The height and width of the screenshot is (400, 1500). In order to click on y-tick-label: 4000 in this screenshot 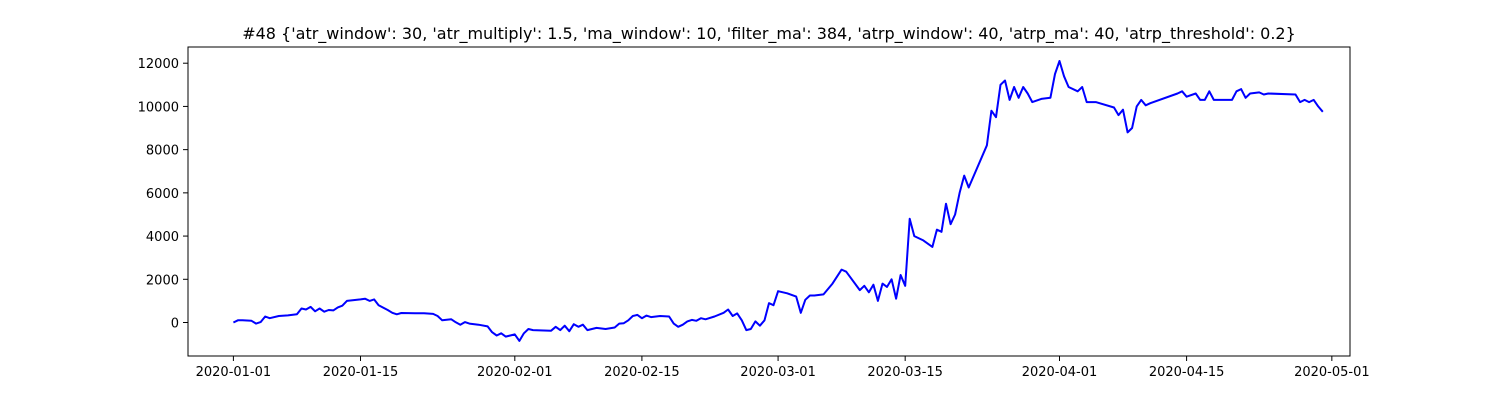, I will do `click(162, 237)`.